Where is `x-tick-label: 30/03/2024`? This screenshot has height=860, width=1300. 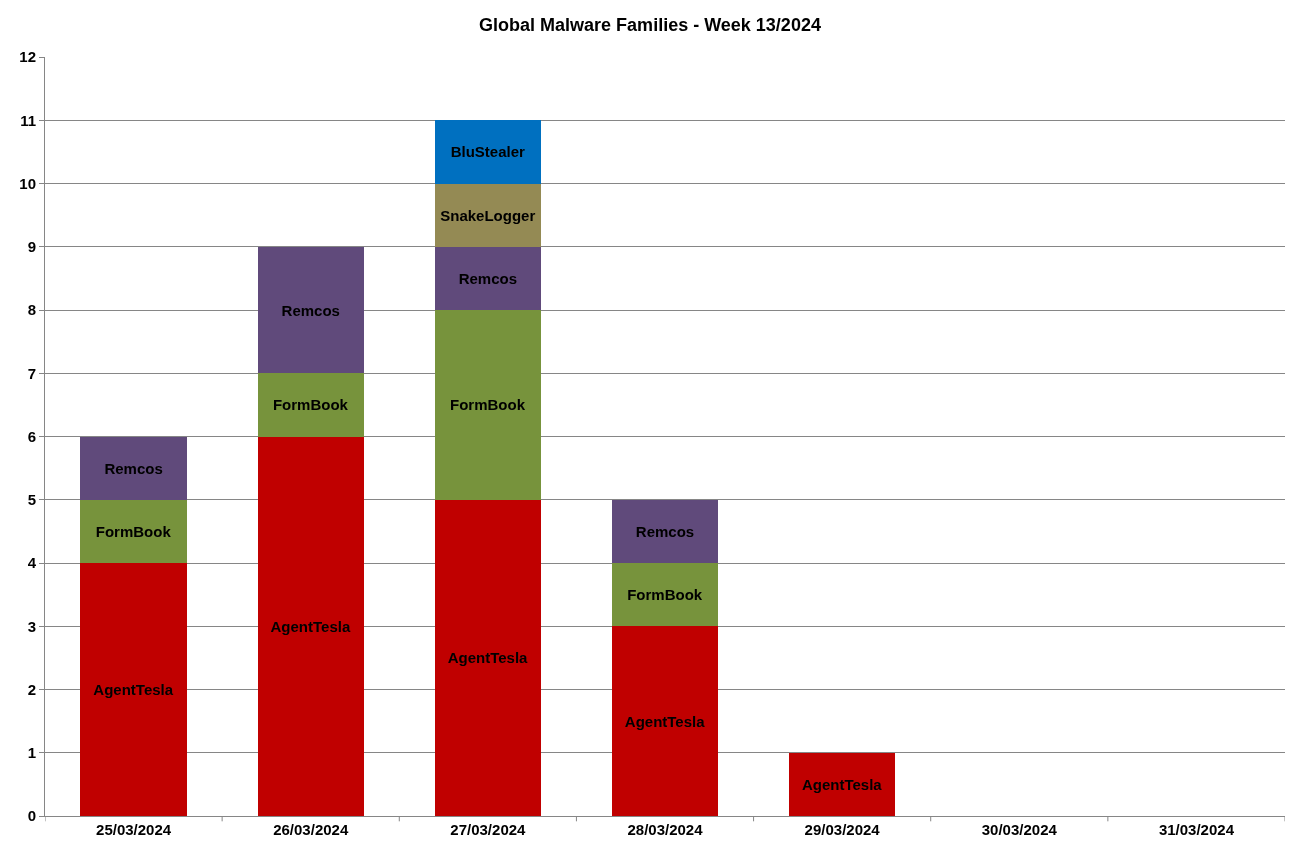
x-tick-label: 30/03/2024 is located at coordinates (1019, 829).